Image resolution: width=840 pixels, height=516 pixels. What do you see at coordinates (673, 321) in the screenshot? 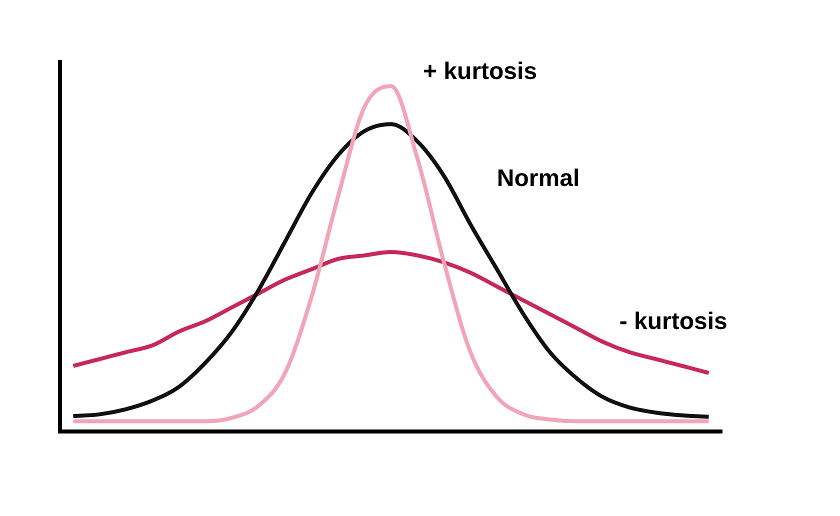
I see `series-label: - kurtosis` at bounding box center [673, 321].